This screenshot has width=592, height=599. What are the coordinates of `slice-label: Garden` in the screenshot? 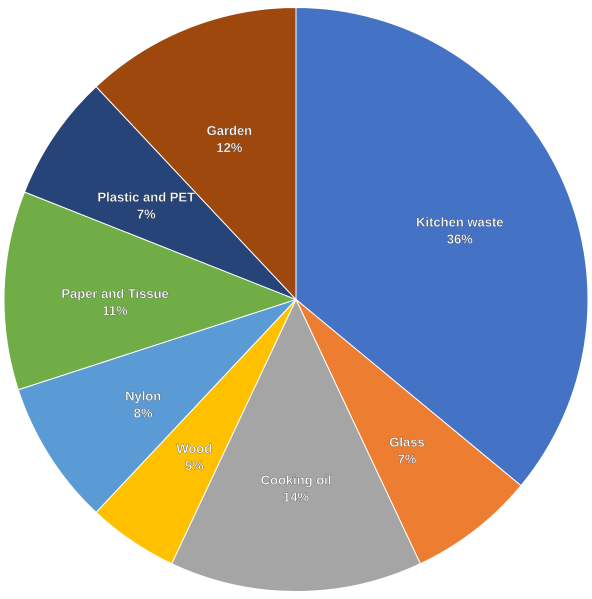 It's located at (229, 130).